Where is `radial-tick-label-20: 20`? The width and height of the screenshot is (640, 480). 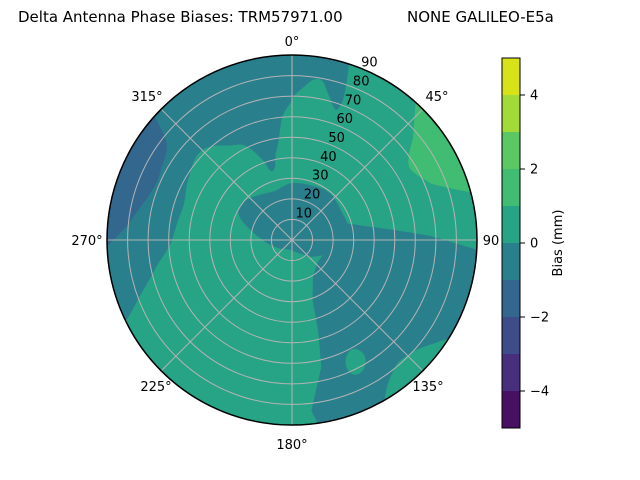
radial-tick-label-20: 20 is located at coordinates (312, 195).